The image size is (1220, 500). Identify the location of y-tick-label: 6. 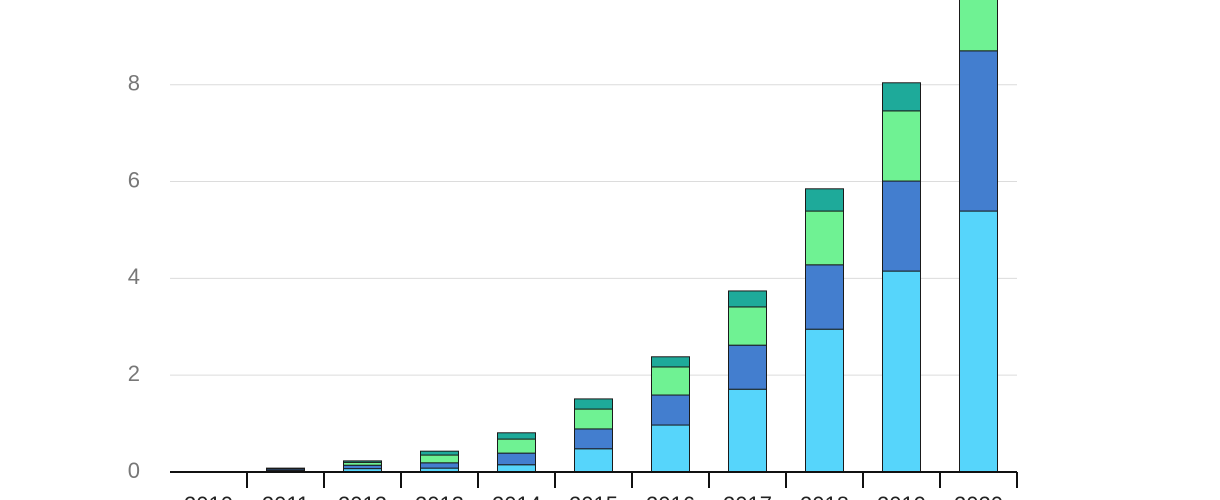
(134, 179).